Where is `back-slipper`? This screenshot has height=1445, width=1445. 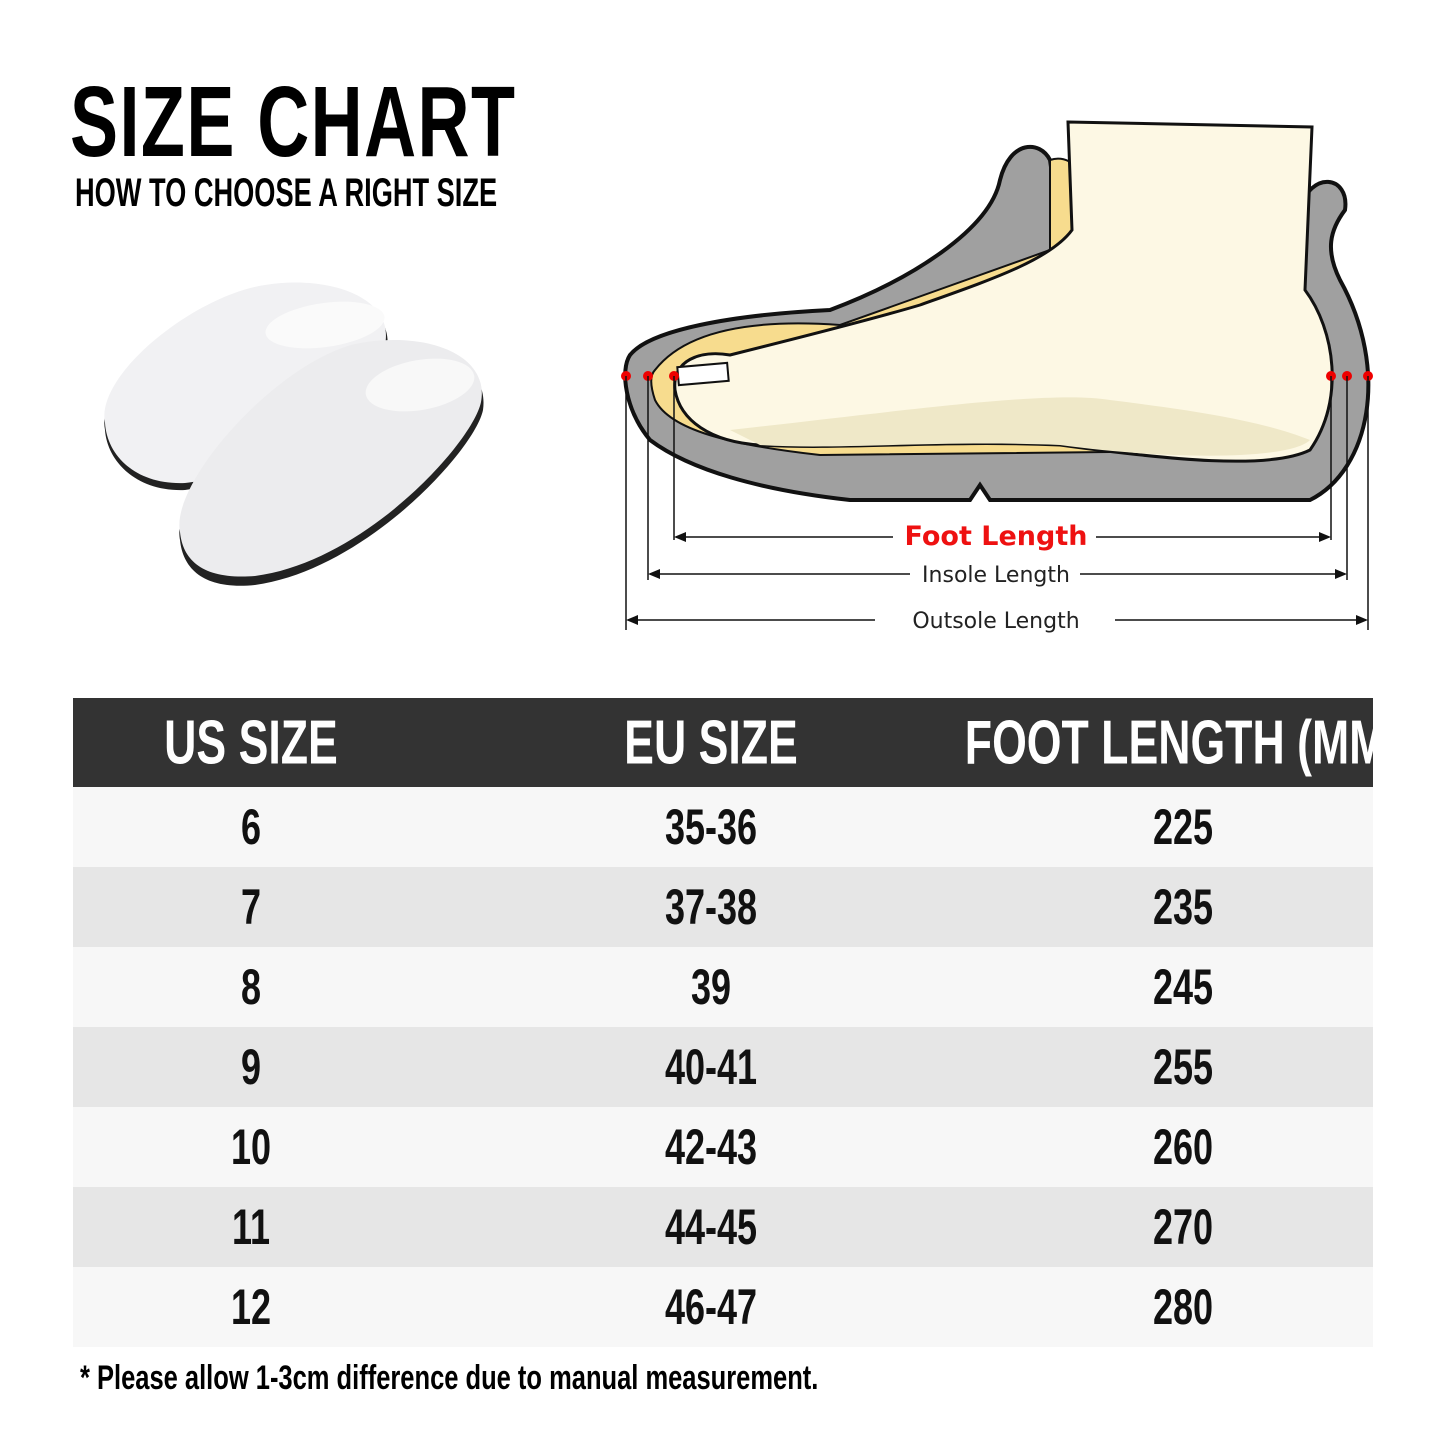
back-slipper is located at coordinates (246, 386).